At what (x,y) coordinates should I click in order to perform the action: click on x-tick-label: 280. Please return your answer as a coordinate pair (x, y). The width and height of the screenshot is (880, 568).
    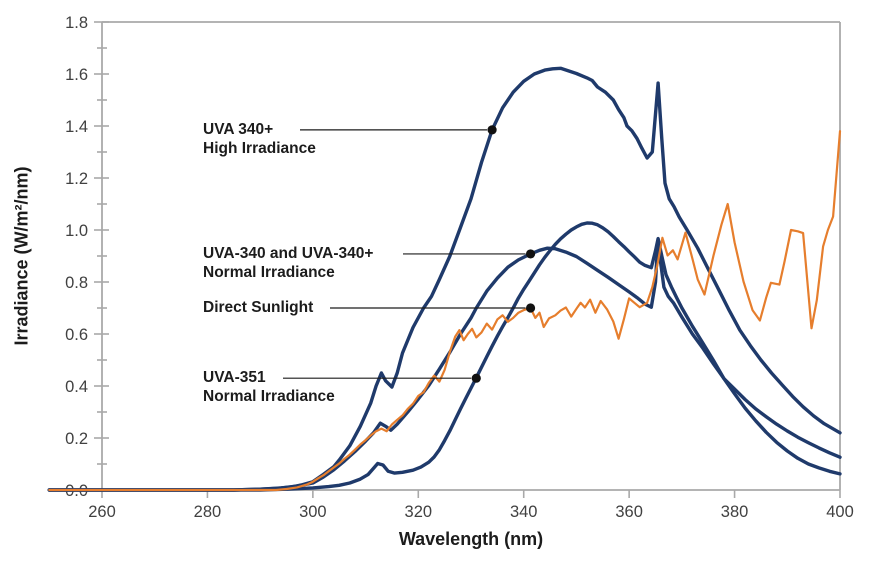
    Looking at the image, I should click on (208, 512).